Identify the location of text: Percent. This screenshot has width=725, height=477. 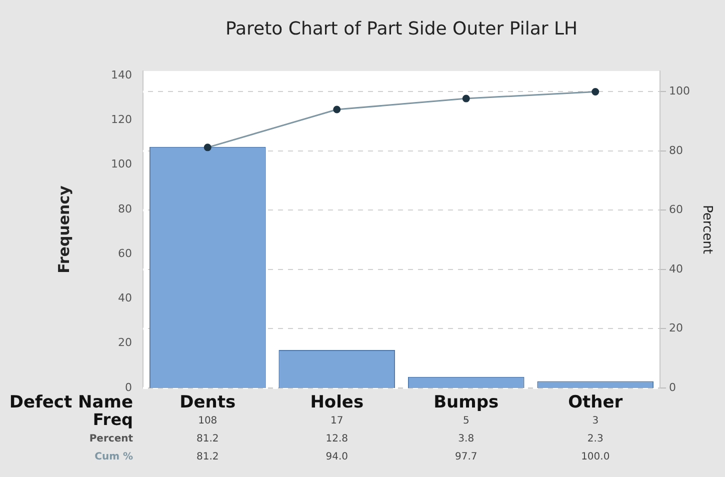
(111, 439).